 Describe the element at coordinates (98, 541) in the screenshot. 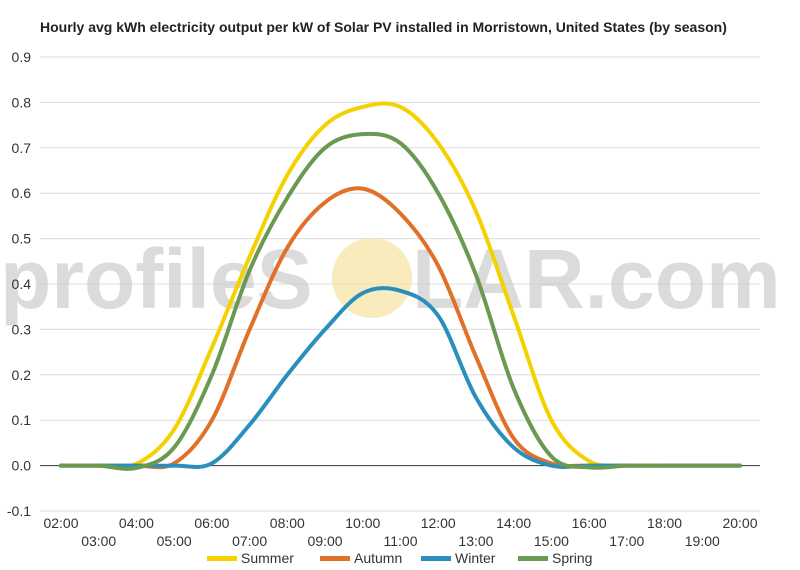

I see `x-tick-label: 03:00` at that location.